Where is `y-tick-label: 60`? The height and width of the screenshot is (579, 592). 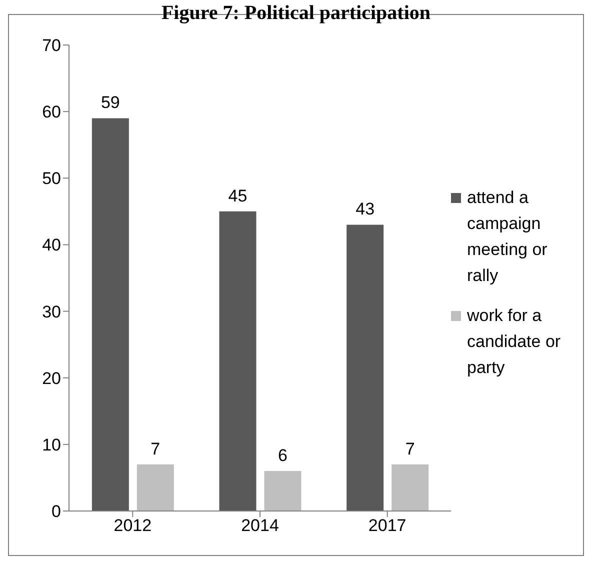 y-tick-label: 60 is located at coordinates (51, 112).